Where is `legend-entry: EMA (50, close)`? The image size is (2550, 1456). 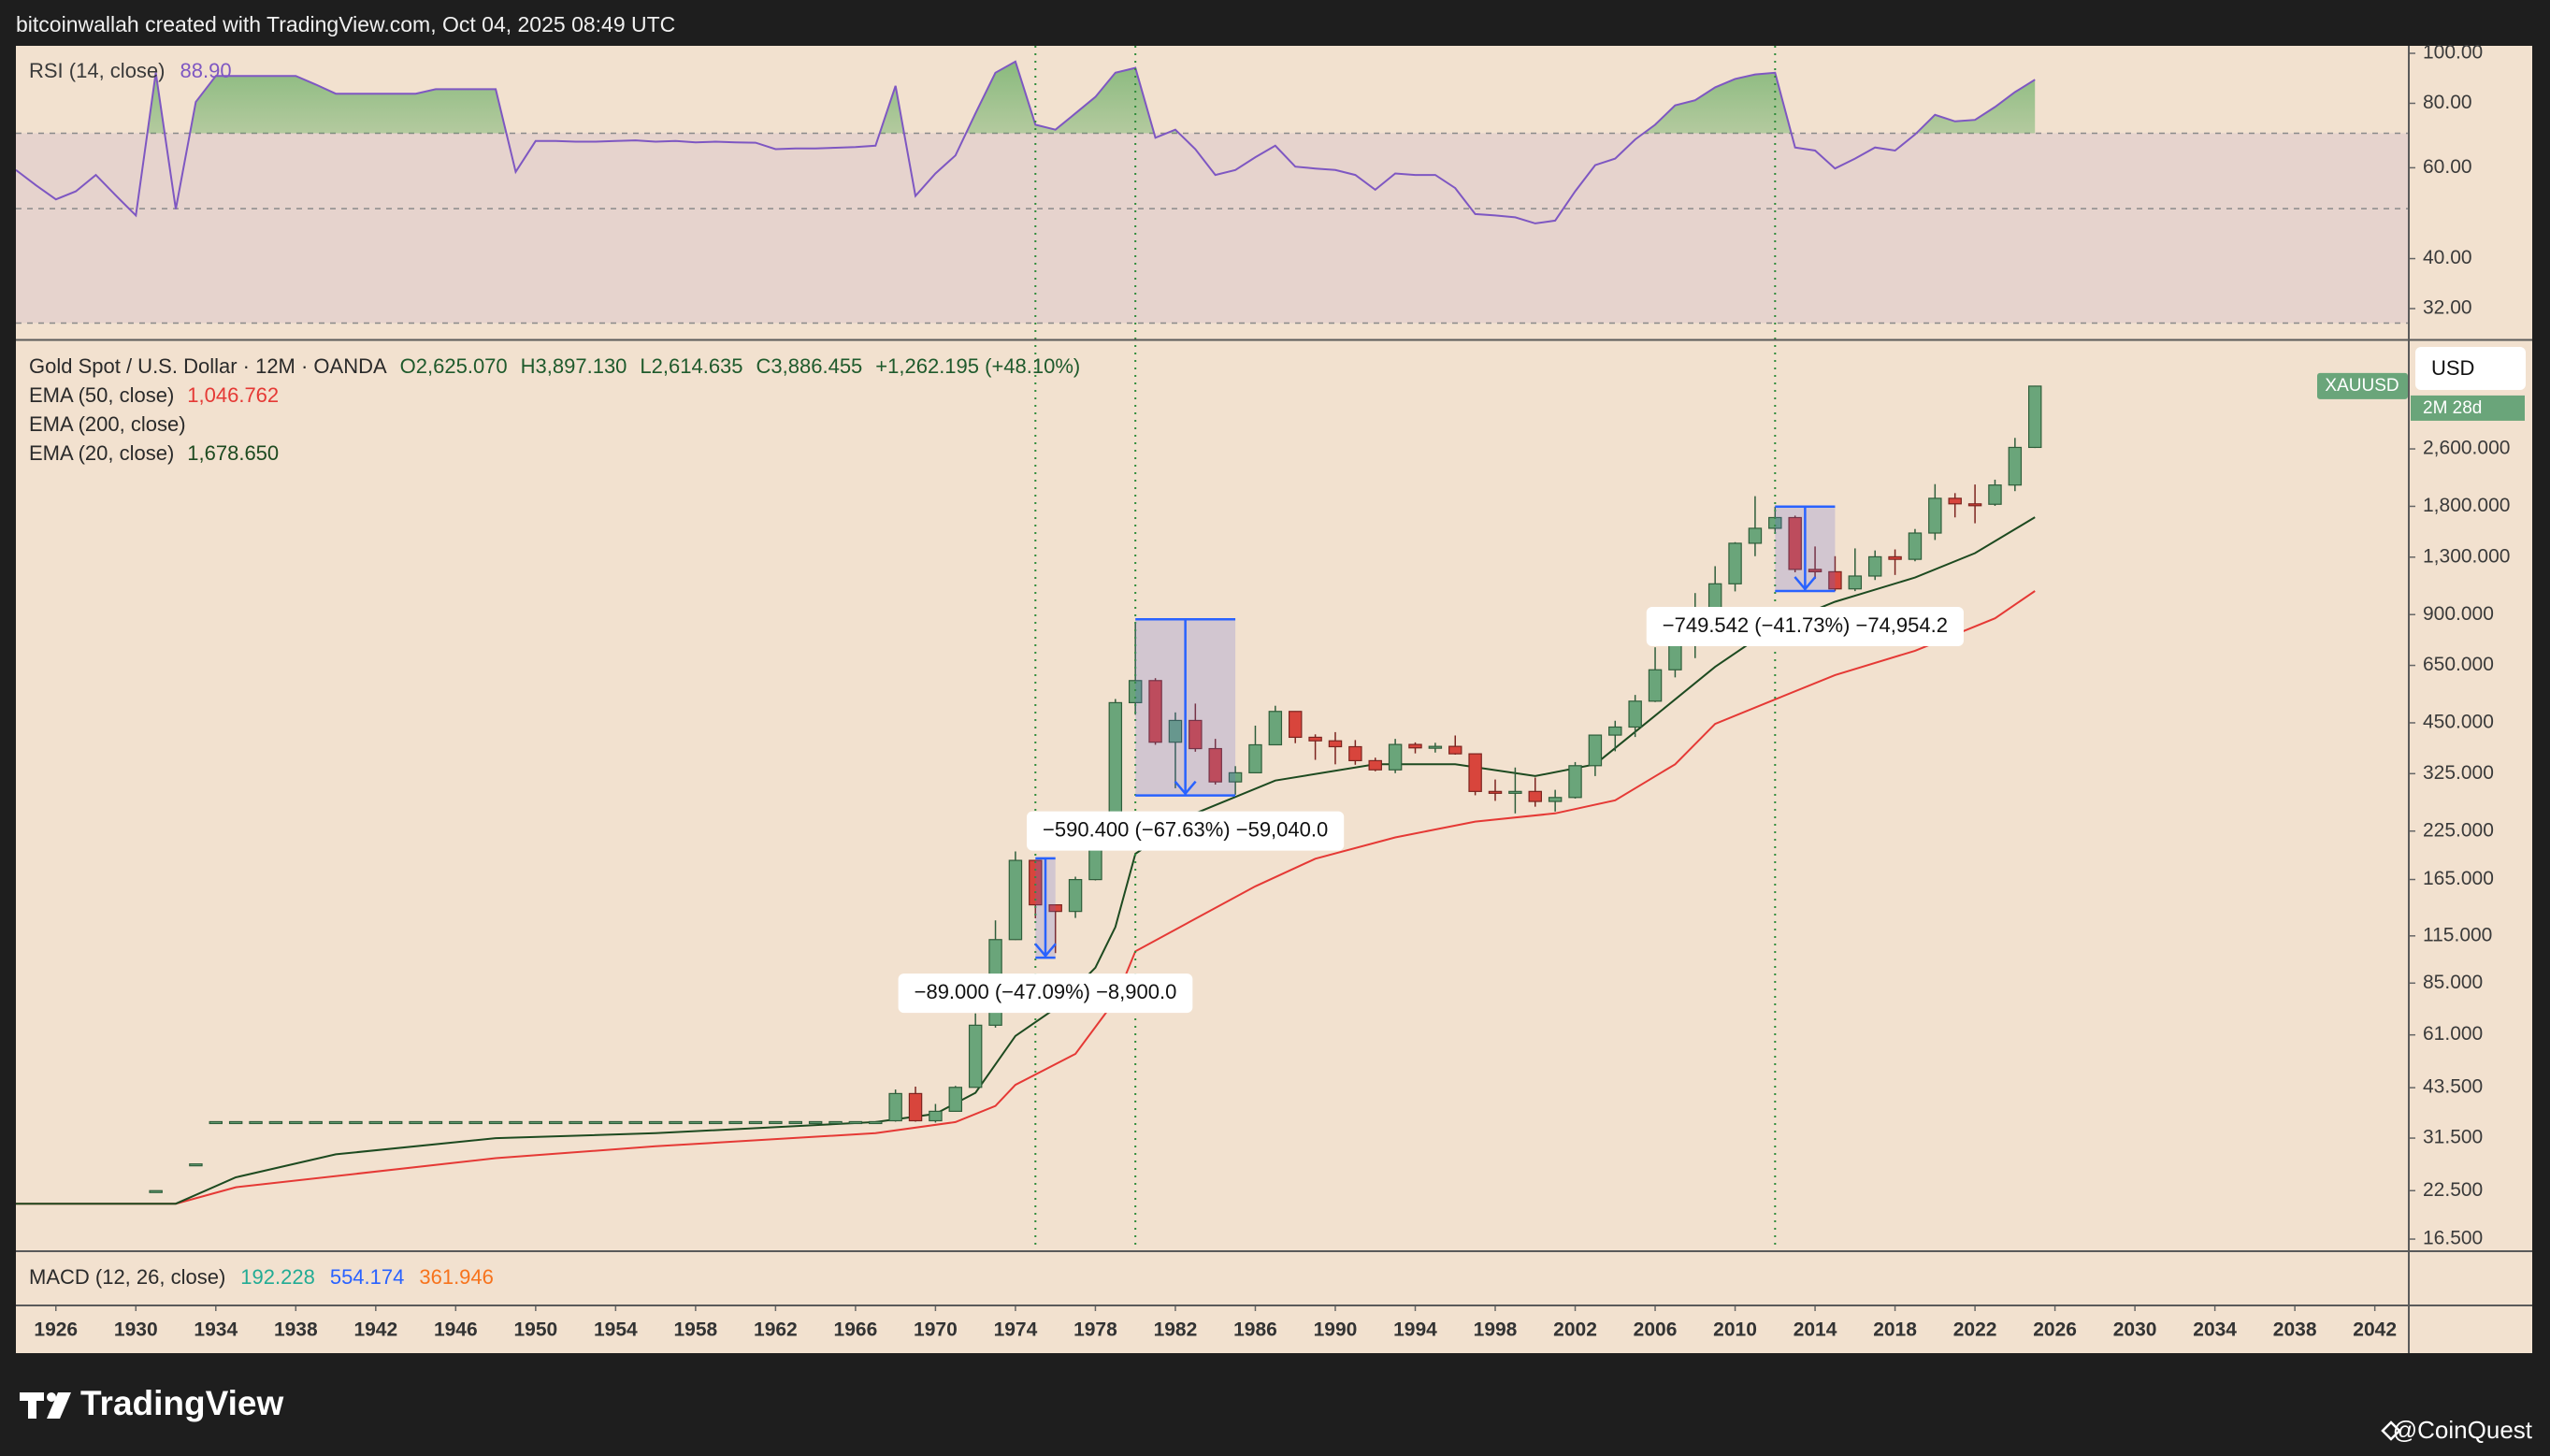
legend-entry: EMA (50, close) is located at coordinates (101, 395).